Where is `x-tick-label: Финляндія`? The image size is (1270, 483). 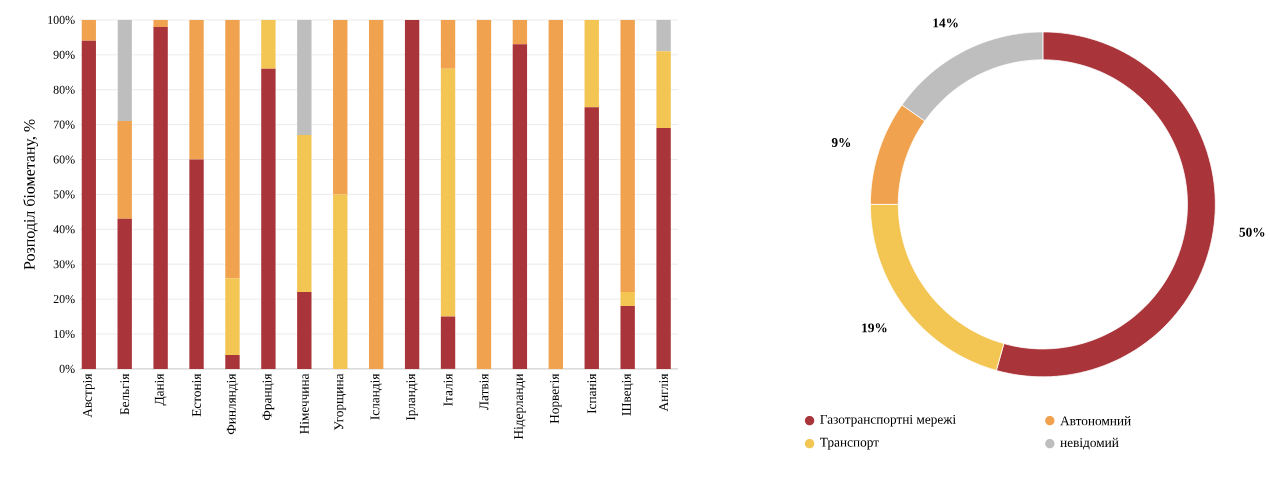 x-tick-label: Финляндія is located at coordinates (232, 404).